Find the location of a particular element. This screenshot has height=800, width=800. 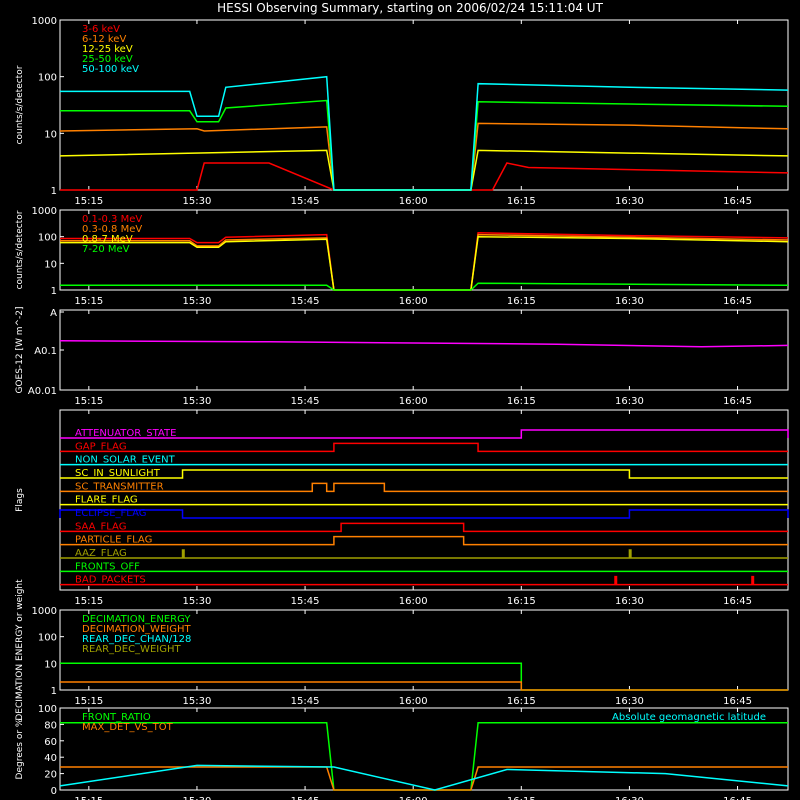

legend-entry: 7-20 MeV is located at coordinates (106, 249).